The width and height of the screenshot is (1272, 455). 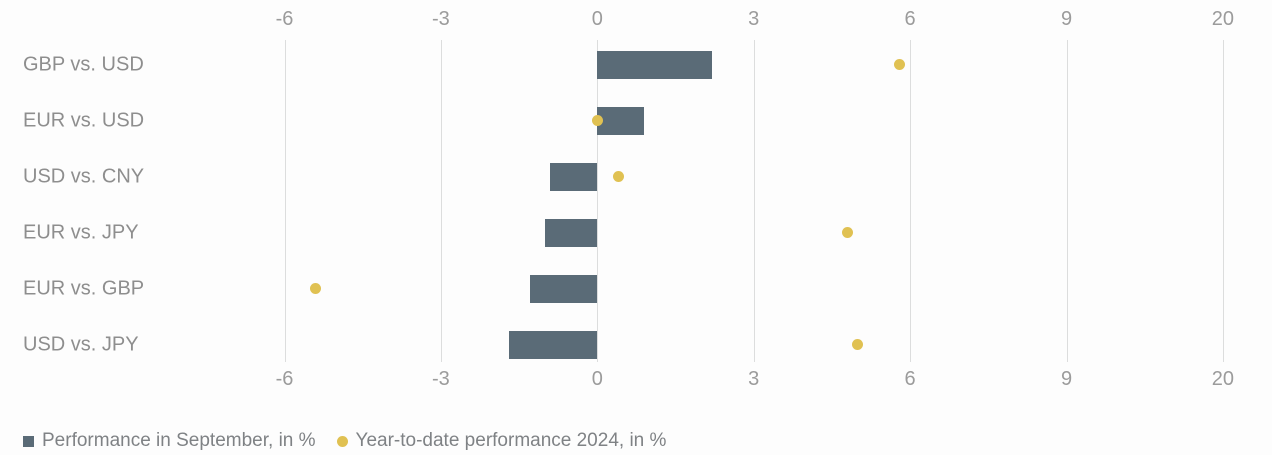 What do you see at coordinates (1066, 19) in the screenshot?
I see `x-axis-tick-label-top: 9` at bounding box center [1066, 19].